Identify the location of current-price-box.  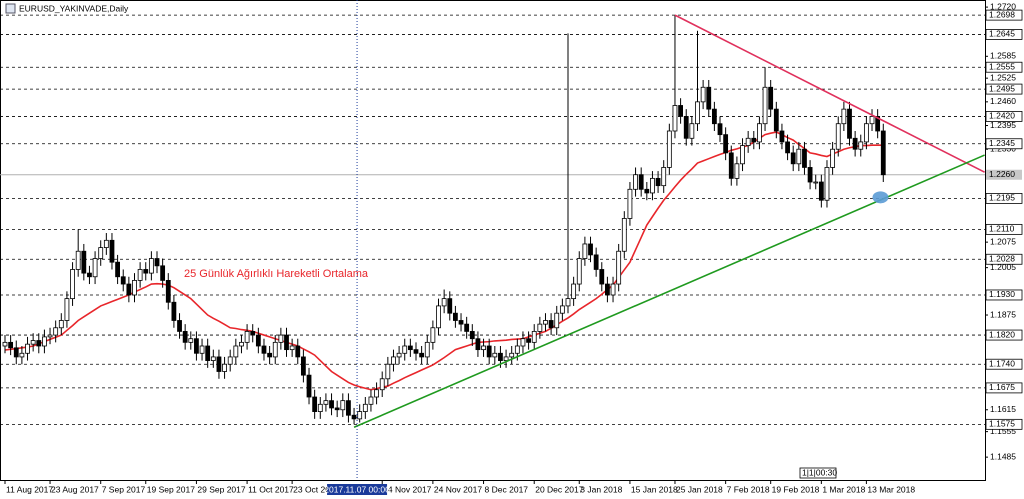
(1004, 174).